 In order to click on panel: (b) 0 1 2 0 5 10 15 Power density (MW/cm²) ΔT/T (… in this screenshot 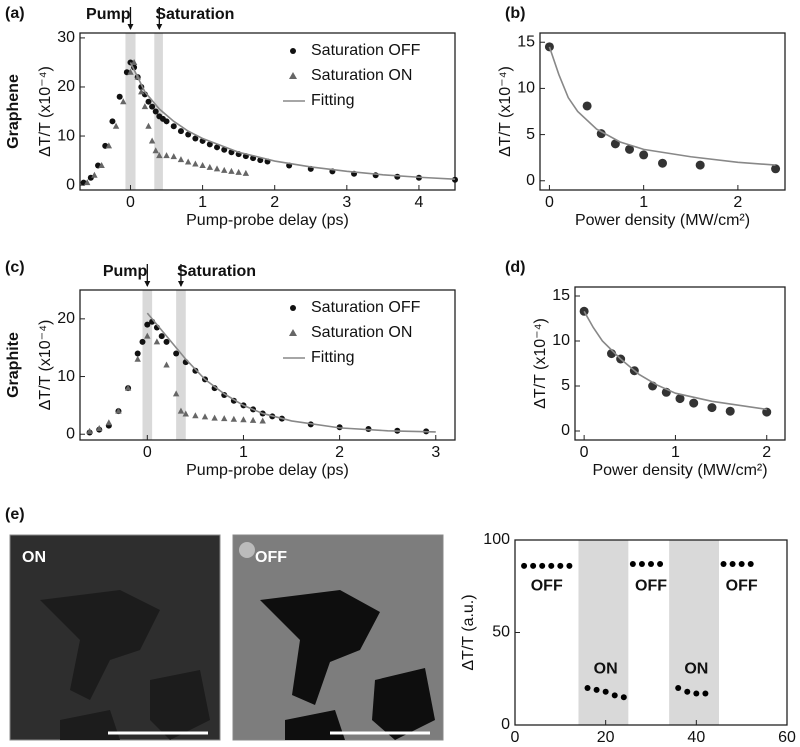, I will do `click(641, 117)`.